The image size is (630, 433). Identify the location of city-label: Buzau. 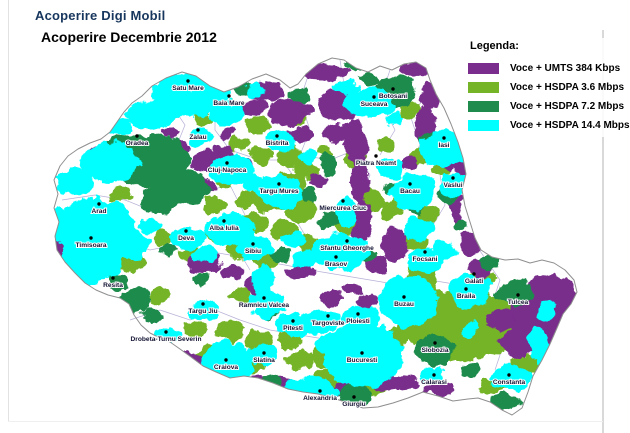
(404, 304).